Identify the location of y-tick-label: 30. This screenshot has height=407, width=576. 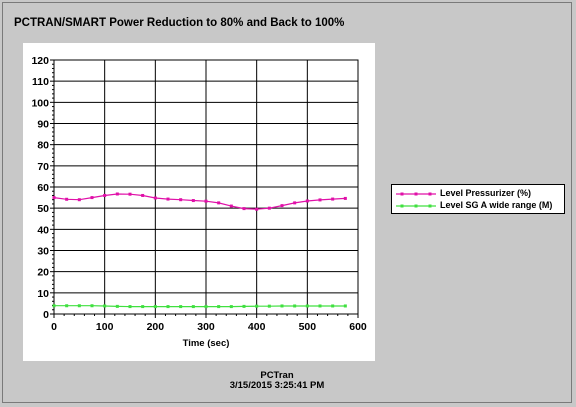
(43, 252).